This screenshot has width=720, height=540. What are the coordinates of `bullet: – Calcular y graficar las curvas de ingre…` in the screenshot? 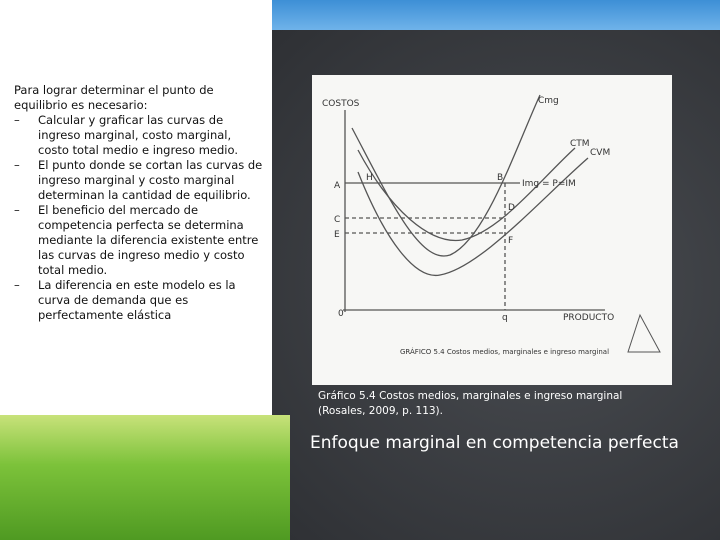 It's located at (139, 135).